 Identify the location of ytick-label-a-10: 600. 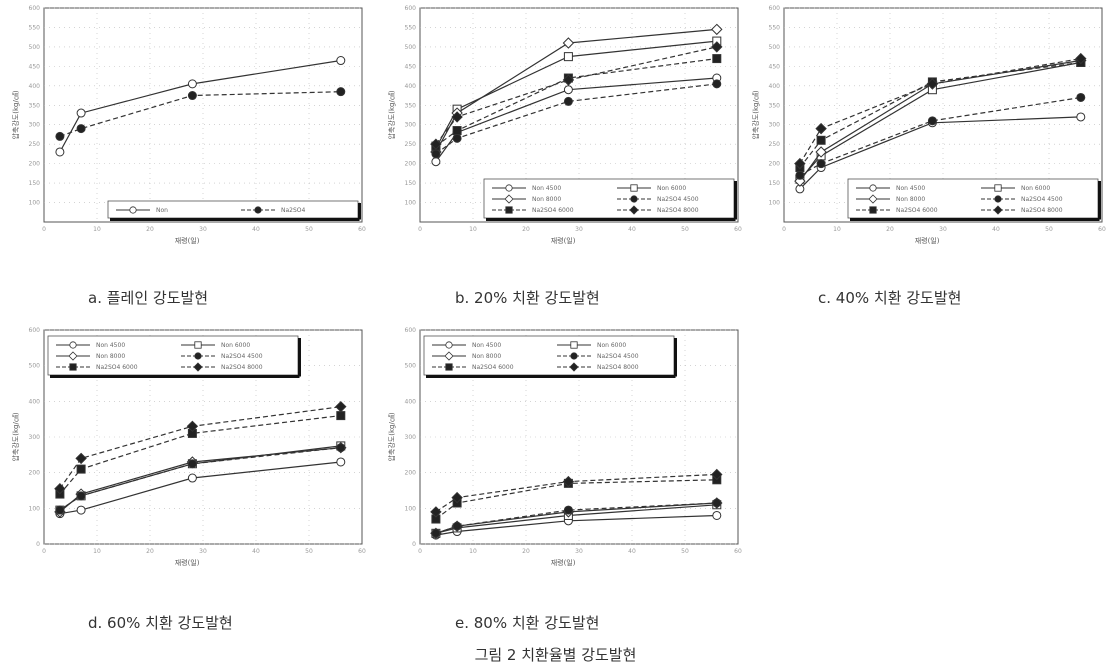
(35, 8).